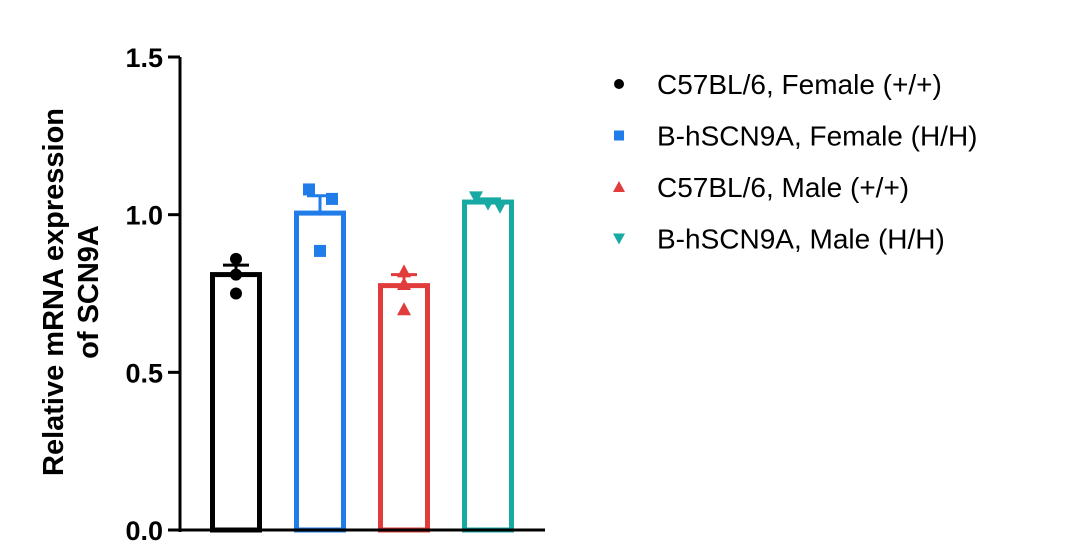 The image size is (1067, 559). Describe the element at coordinates (144, 373) in the screenshot. I see `y-tick-label: 0.5` at that location.